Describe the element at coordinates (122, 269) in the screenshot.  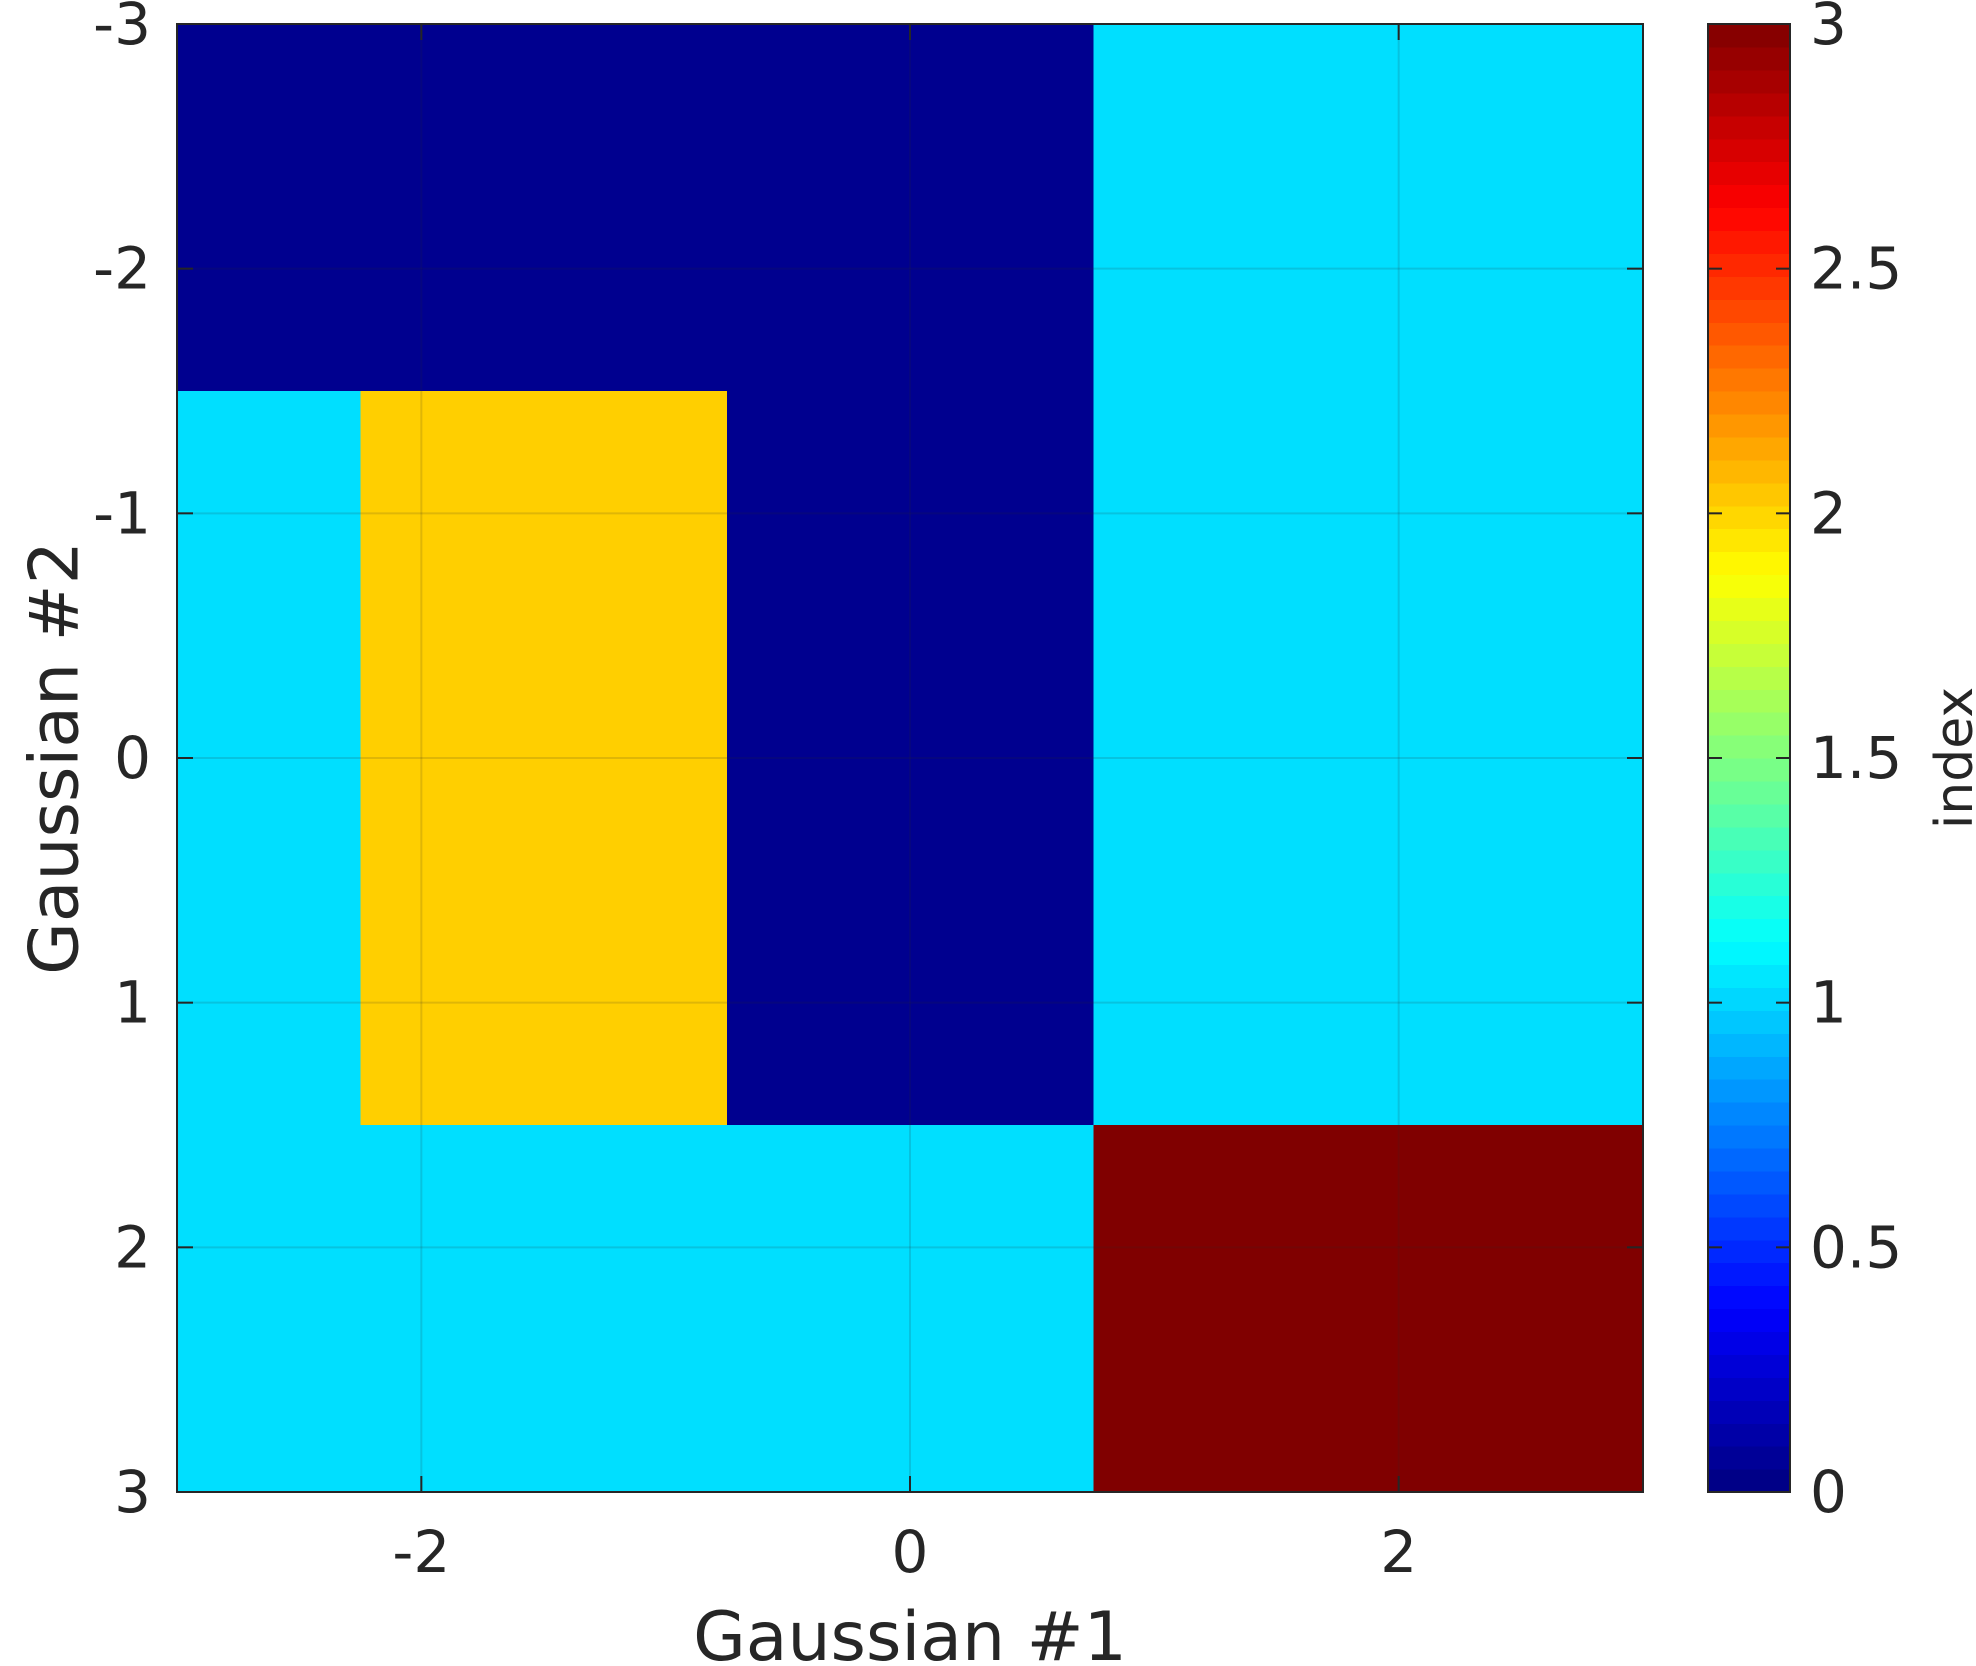
I see `y-tick-label-1: -2` at that location.